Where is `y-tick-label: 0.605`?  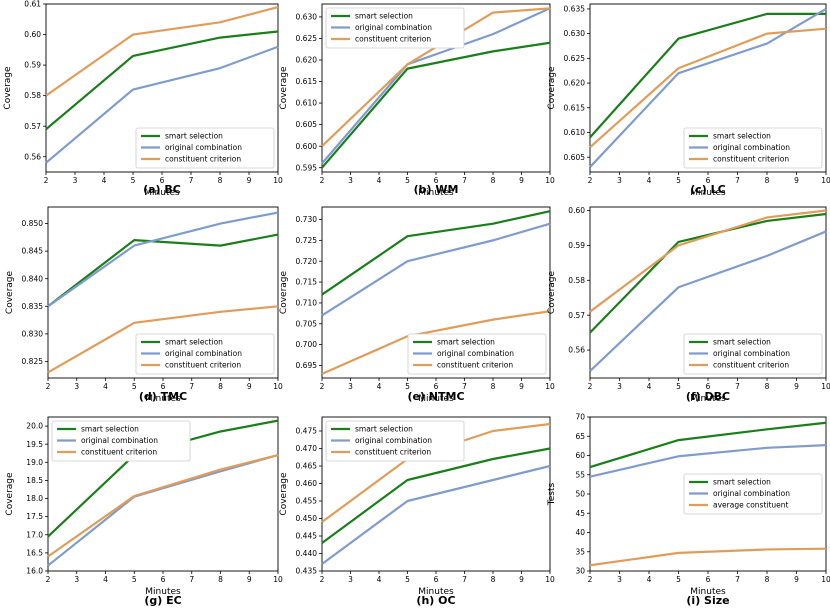 y-tick-label: 0.605 is located at coordinates (307, 124).